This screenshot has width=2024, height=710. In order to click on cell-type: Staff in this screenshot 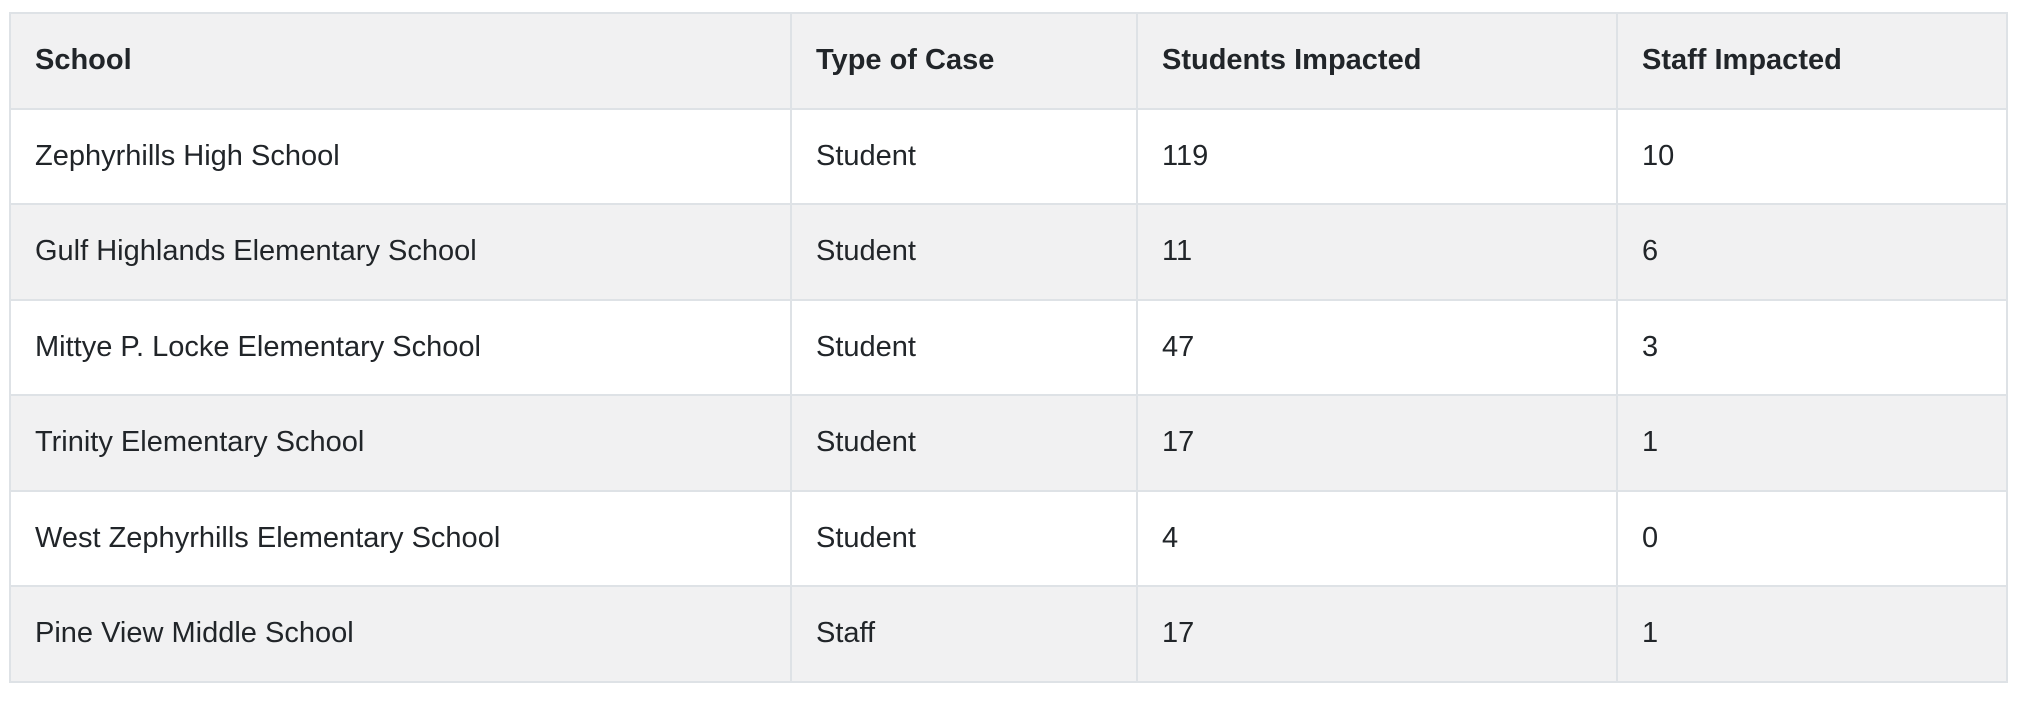, I will do `click(964, 634)`.